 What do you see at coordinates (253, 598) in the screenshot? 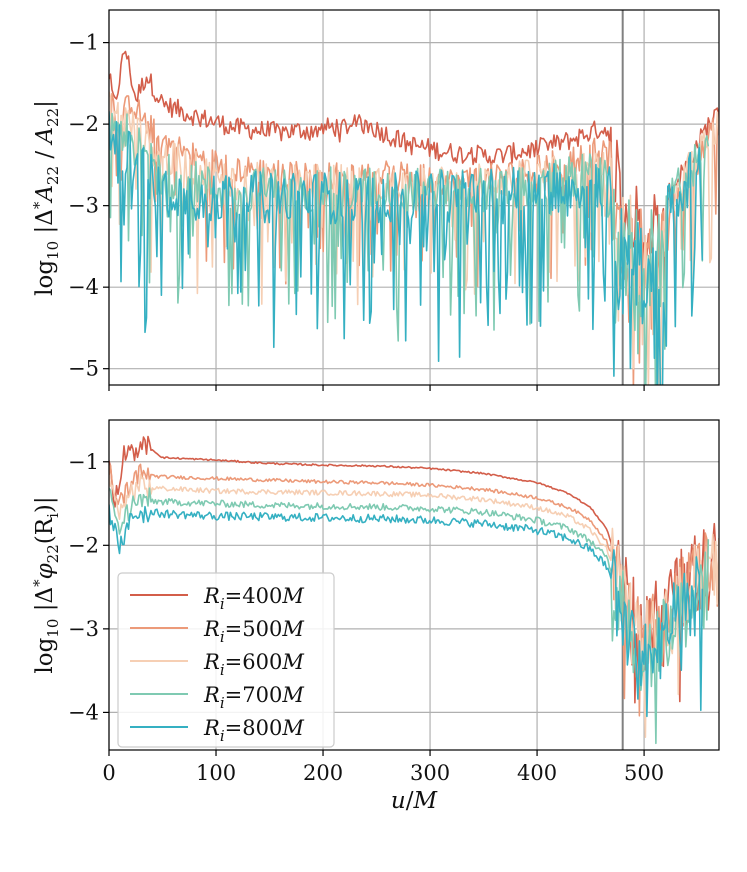
I see `legend-label: Ri=400M` at bounding box center [253, 598].